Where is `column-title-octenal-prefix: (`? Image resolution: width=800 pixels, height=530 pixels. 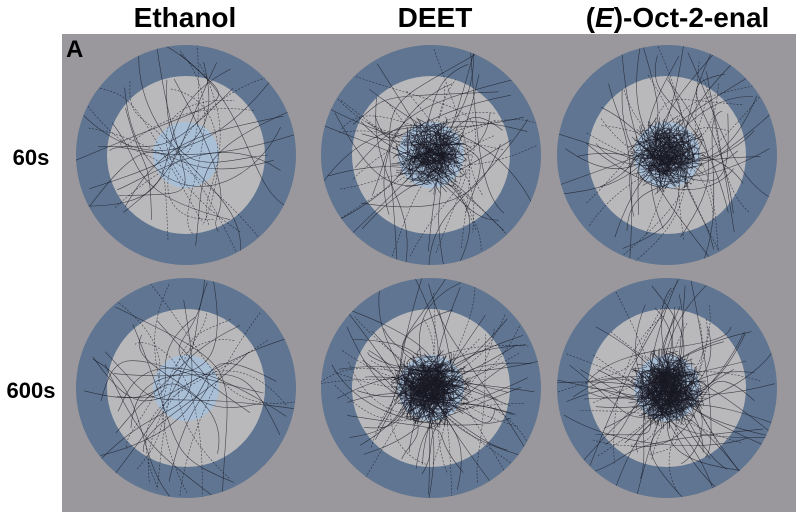
column-title-octenal-prefix: ( is located at coordinates (590, 17).